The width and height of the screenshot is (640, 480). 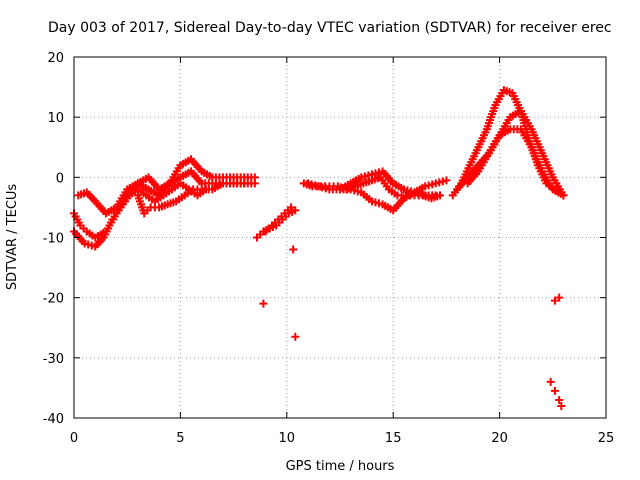 I want to click on y-axis-label: SDTVAR / TECUs, so click(x=12, y=237).